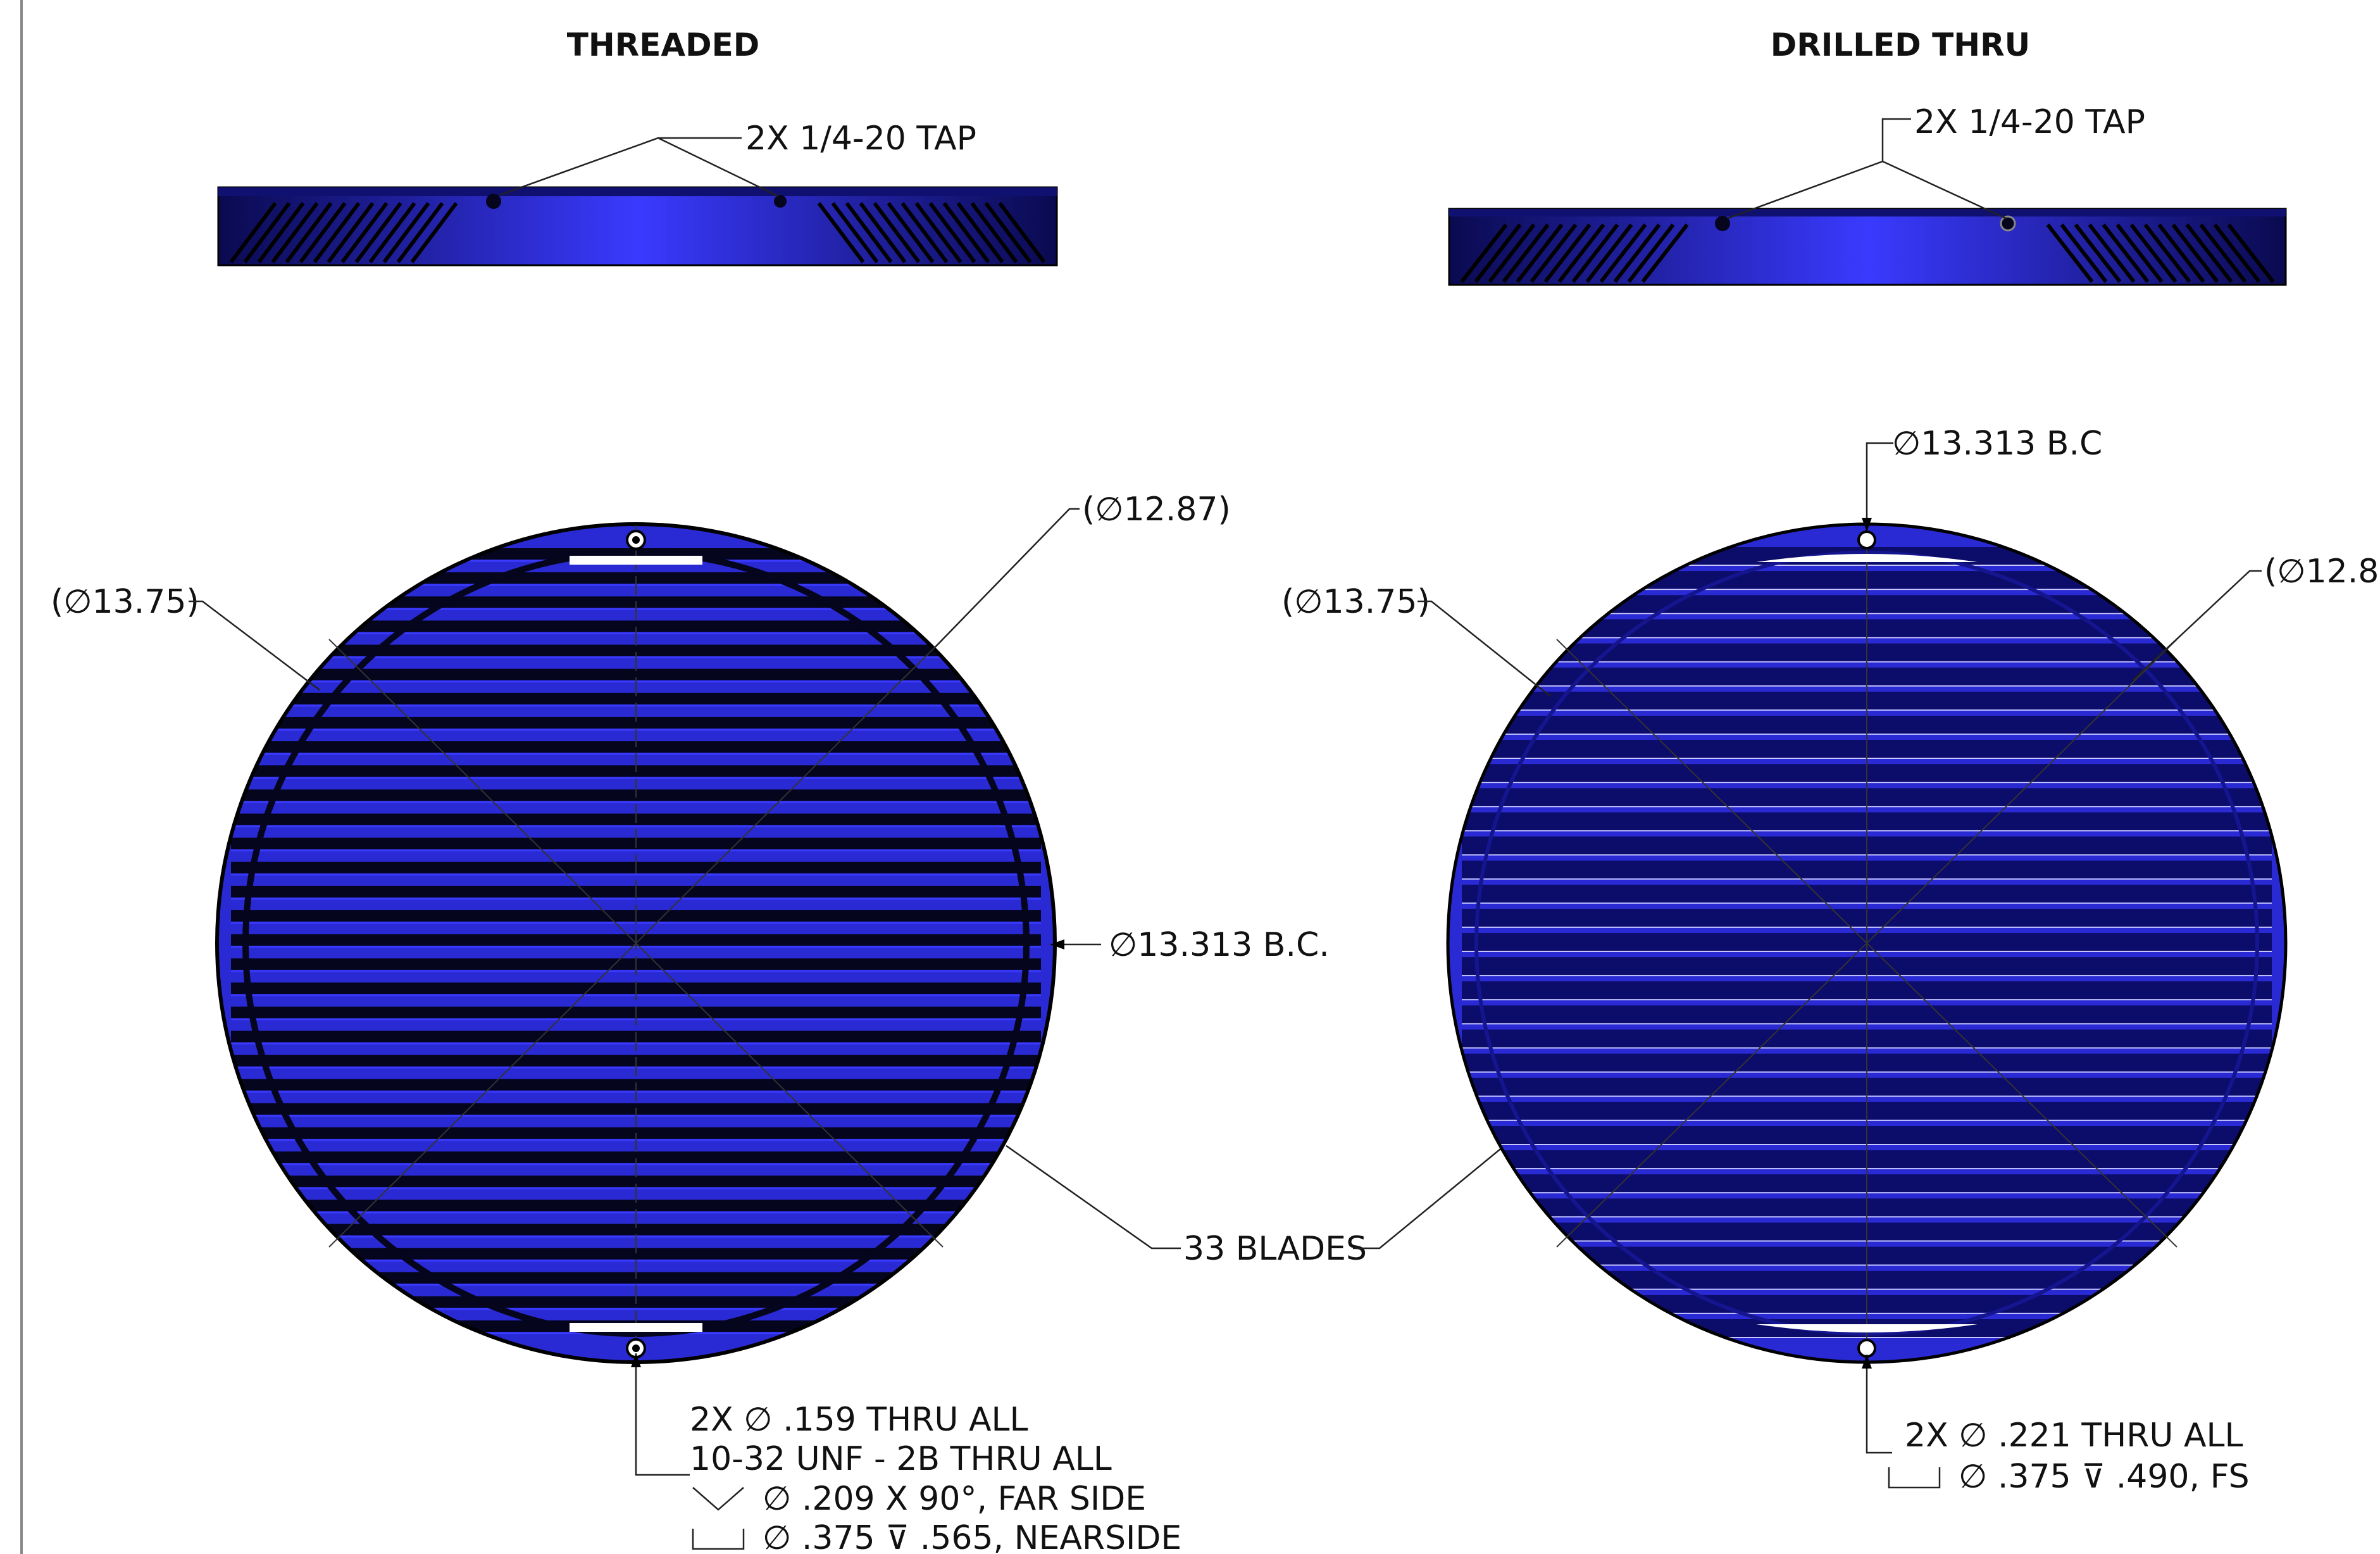 Image resolution: width=2380 pixels, height=1554 pixels. Describe the element at coordinates (1219, 945) in the screenshot. I see `bolt-circle-threaded: ∅13.313 B.C.` at that location.